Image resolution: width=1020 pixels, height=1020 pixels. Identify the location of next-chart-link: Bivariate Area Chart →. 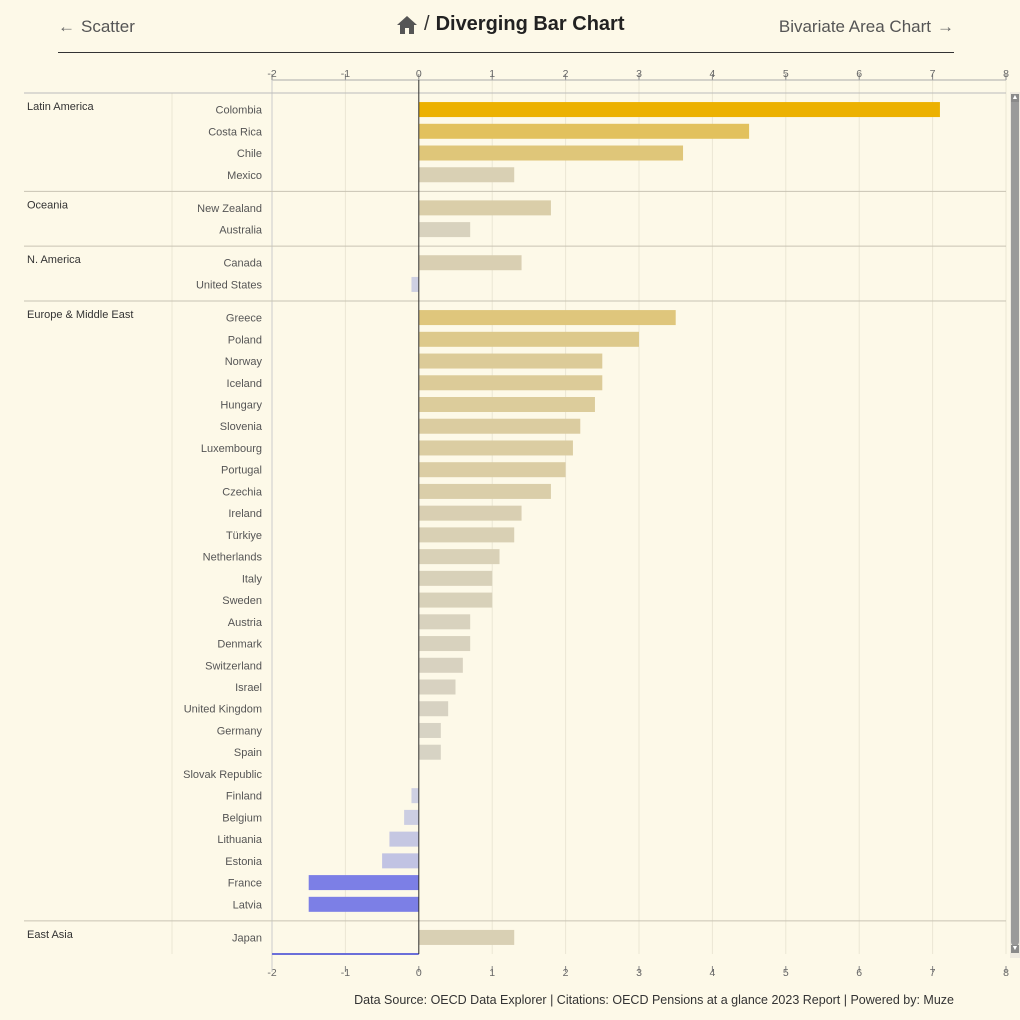
(866, 27).